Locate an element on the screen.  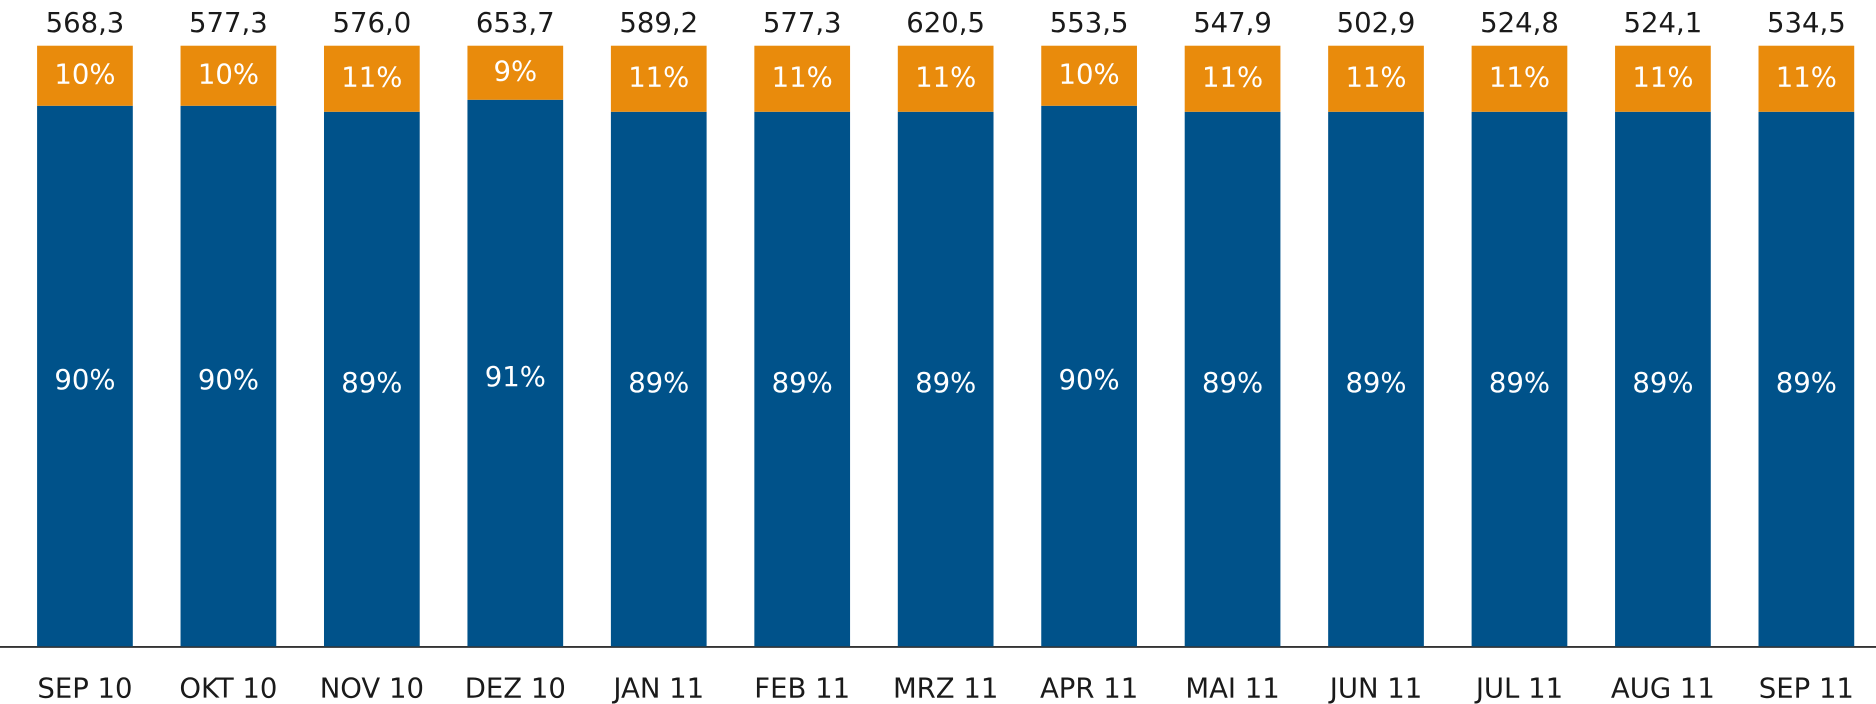
total-label: 653,7 is located at coordinates (515, 23).